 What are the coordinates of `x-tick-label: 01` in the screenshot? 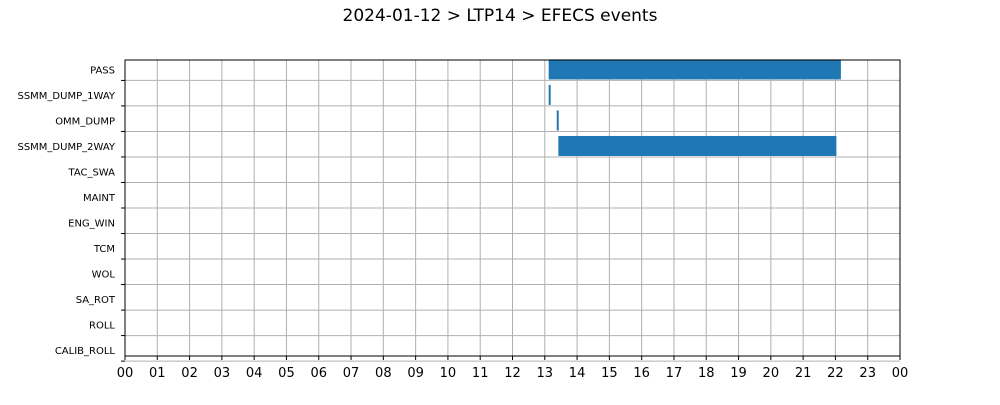 It's located at (157, 373).